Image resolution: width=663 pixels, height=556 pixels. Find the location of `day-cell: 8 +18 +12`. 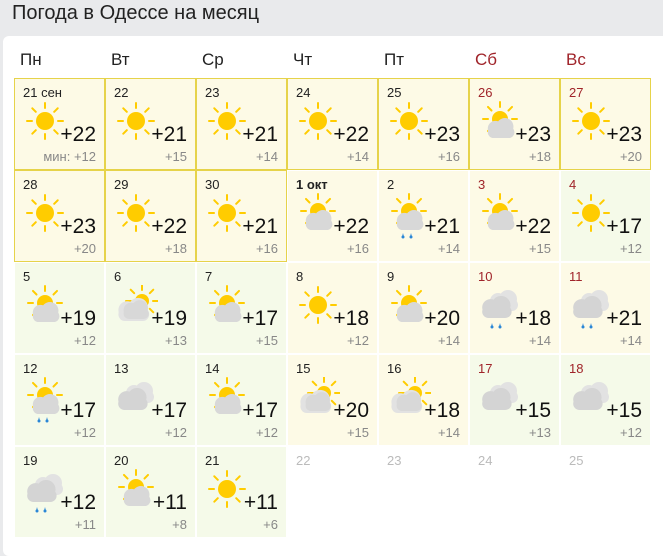

day-cell: 8 +18 +12 is located at coordinates (332, 308).